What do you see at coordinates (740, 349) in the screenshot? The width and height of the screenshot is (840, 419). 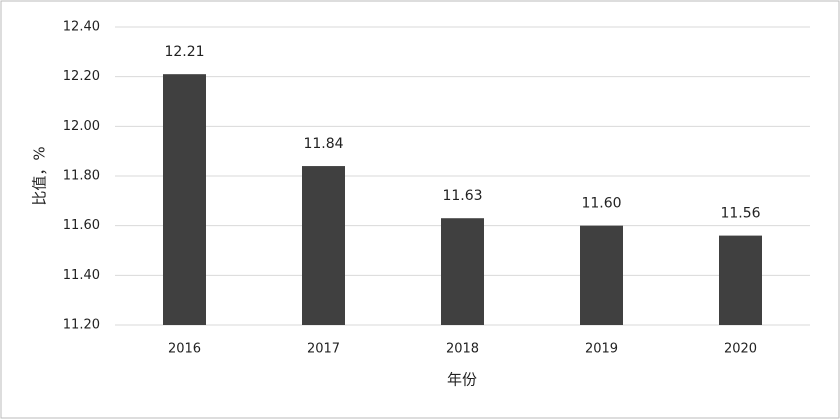 I see `x-tick-label: 2020` at bounding box center [740, 349].